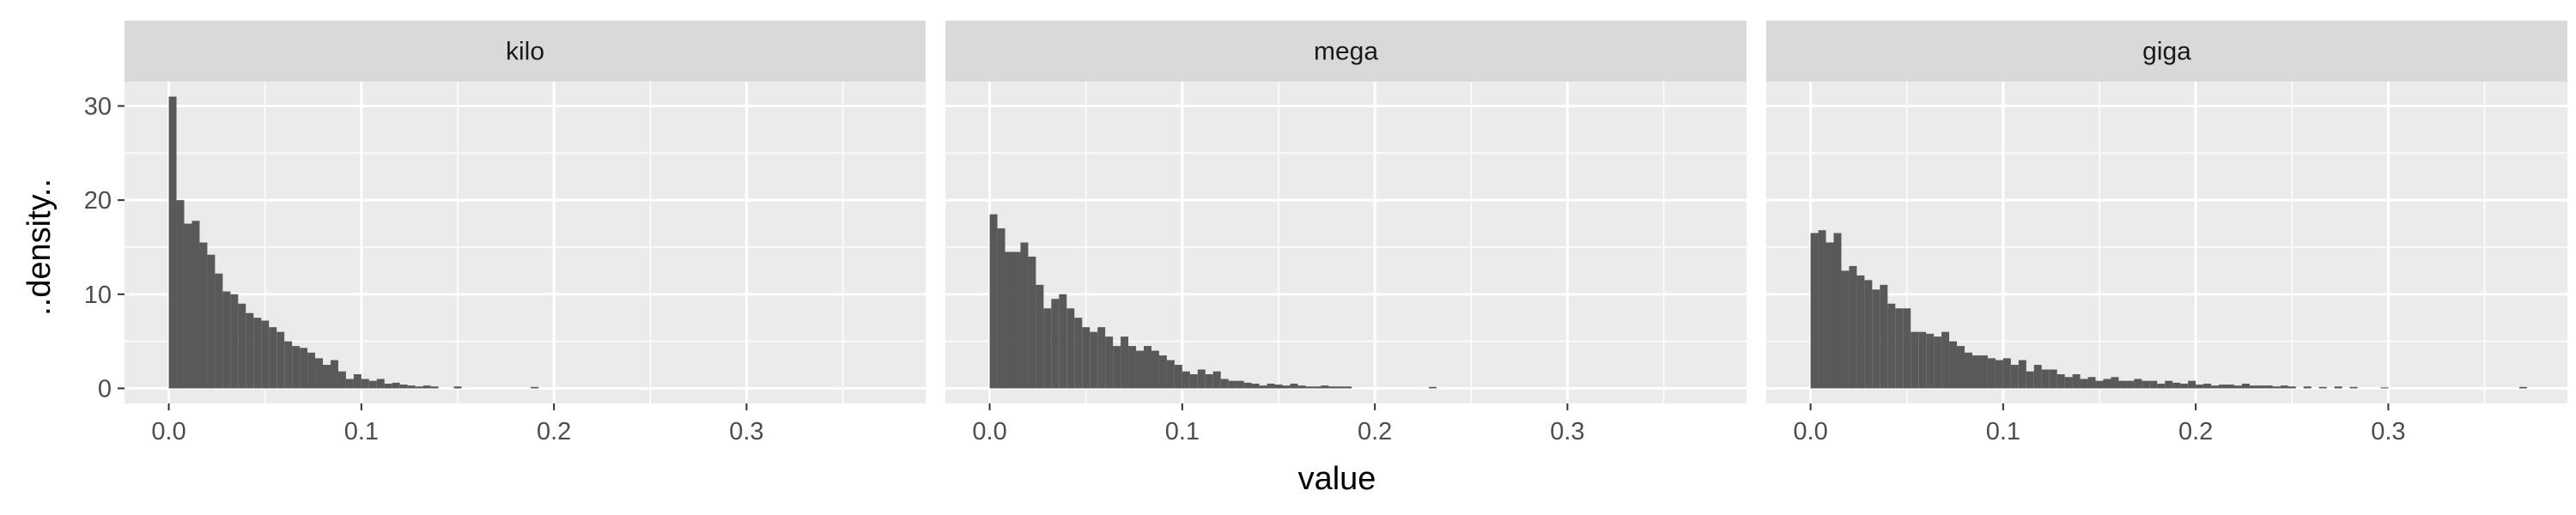  I want to click on facet-strip-label: kilo, so click(525, 52).